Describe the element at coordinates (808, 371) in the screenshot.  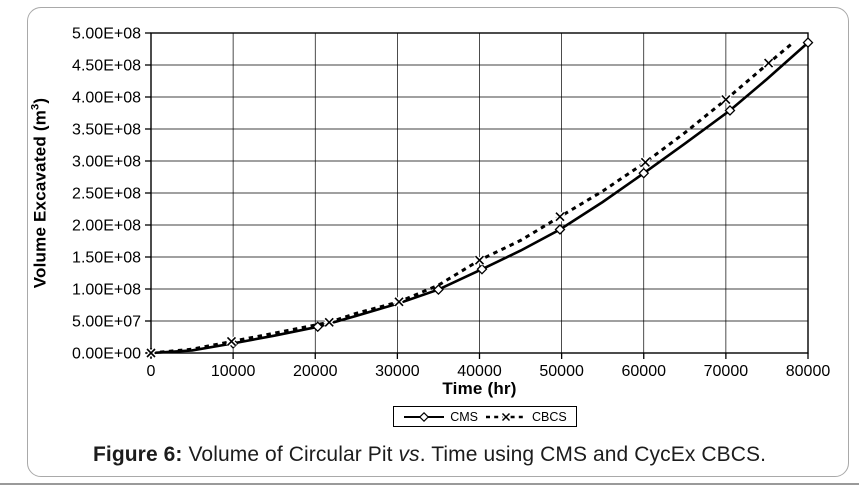
I see `x-tick-label: 80000` at that location.